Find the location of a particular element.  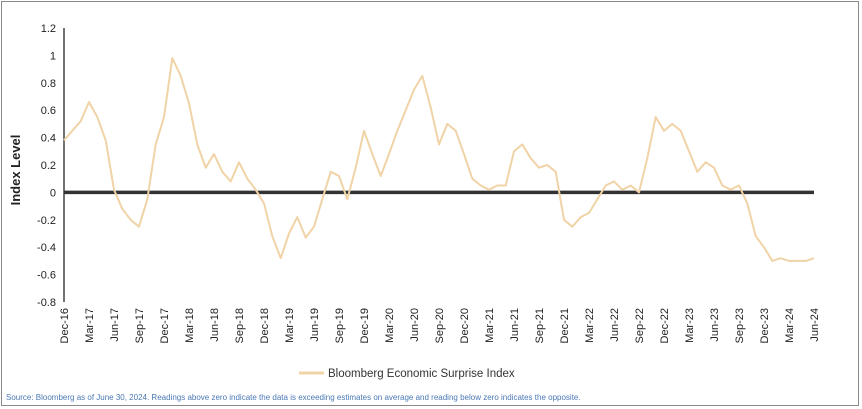

x-tick-label: Dec-22 is located at coordinates (665, 325).